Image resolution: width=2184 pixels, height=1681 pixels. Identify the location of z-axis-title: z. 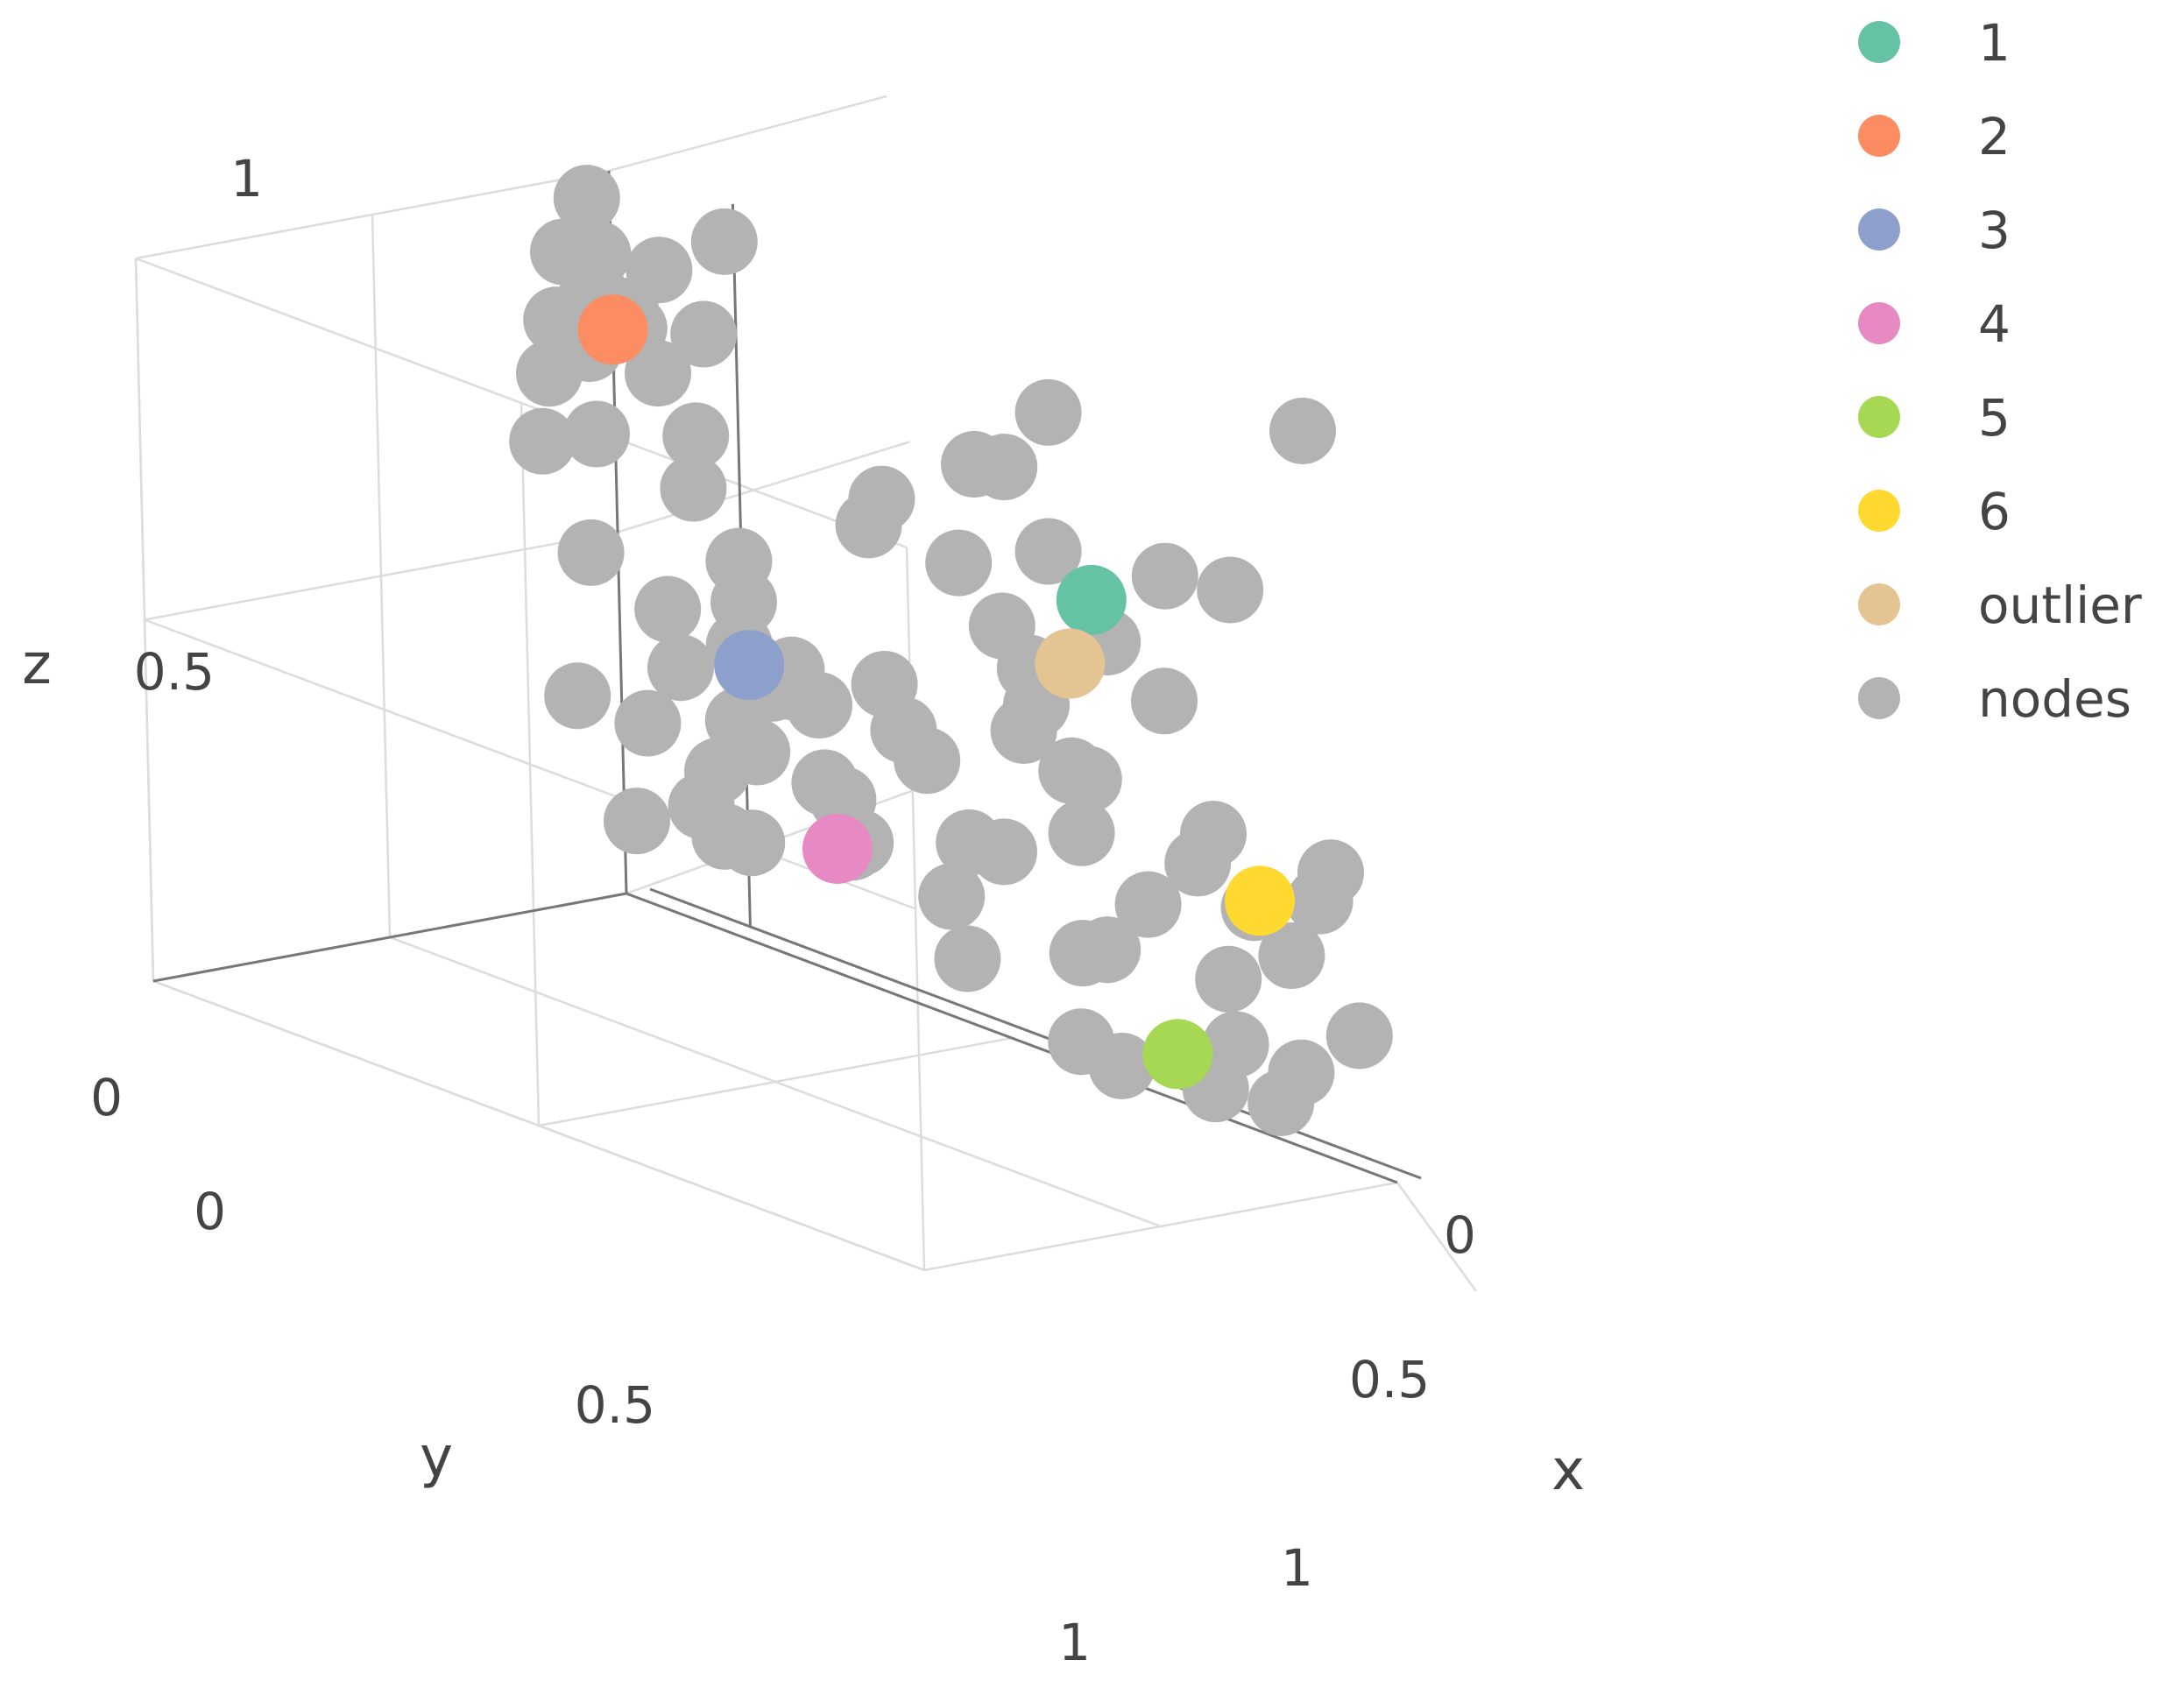
(37, 664).